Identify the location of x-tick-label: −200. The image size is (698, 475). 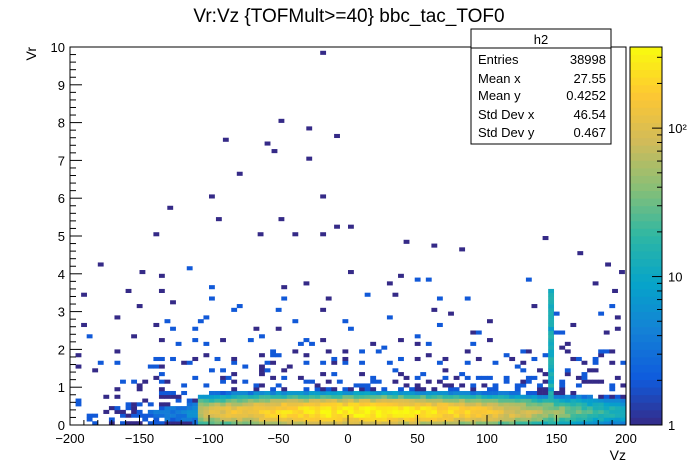
(69, 438).